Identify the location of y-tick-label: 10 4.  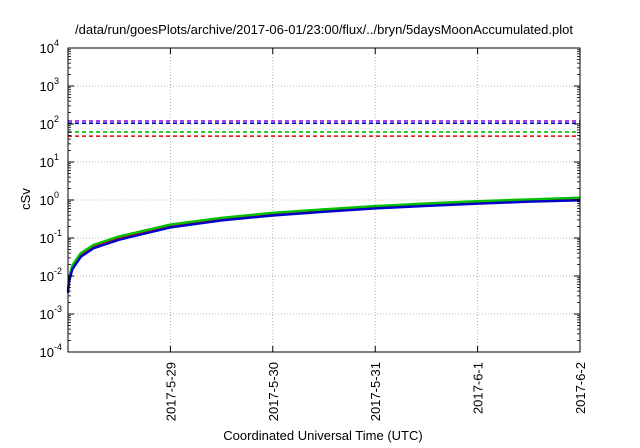
(49, 47).